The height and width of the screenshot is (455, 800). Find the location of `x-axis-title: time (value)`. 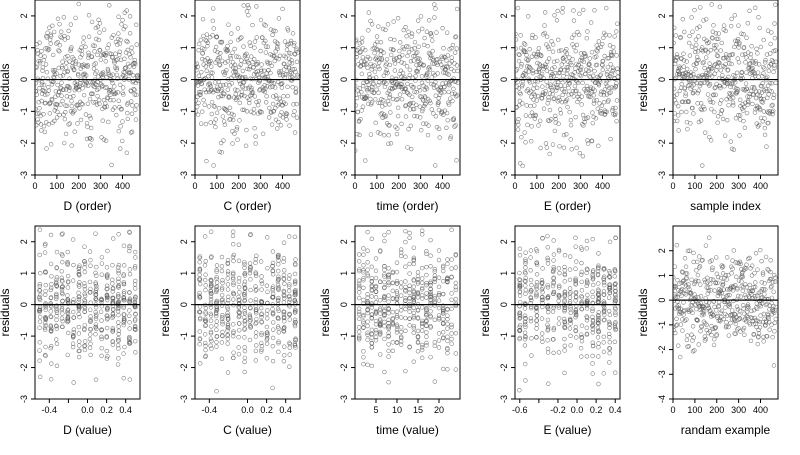

x-axis-title: time (value) is located at coordinates (407, 430).